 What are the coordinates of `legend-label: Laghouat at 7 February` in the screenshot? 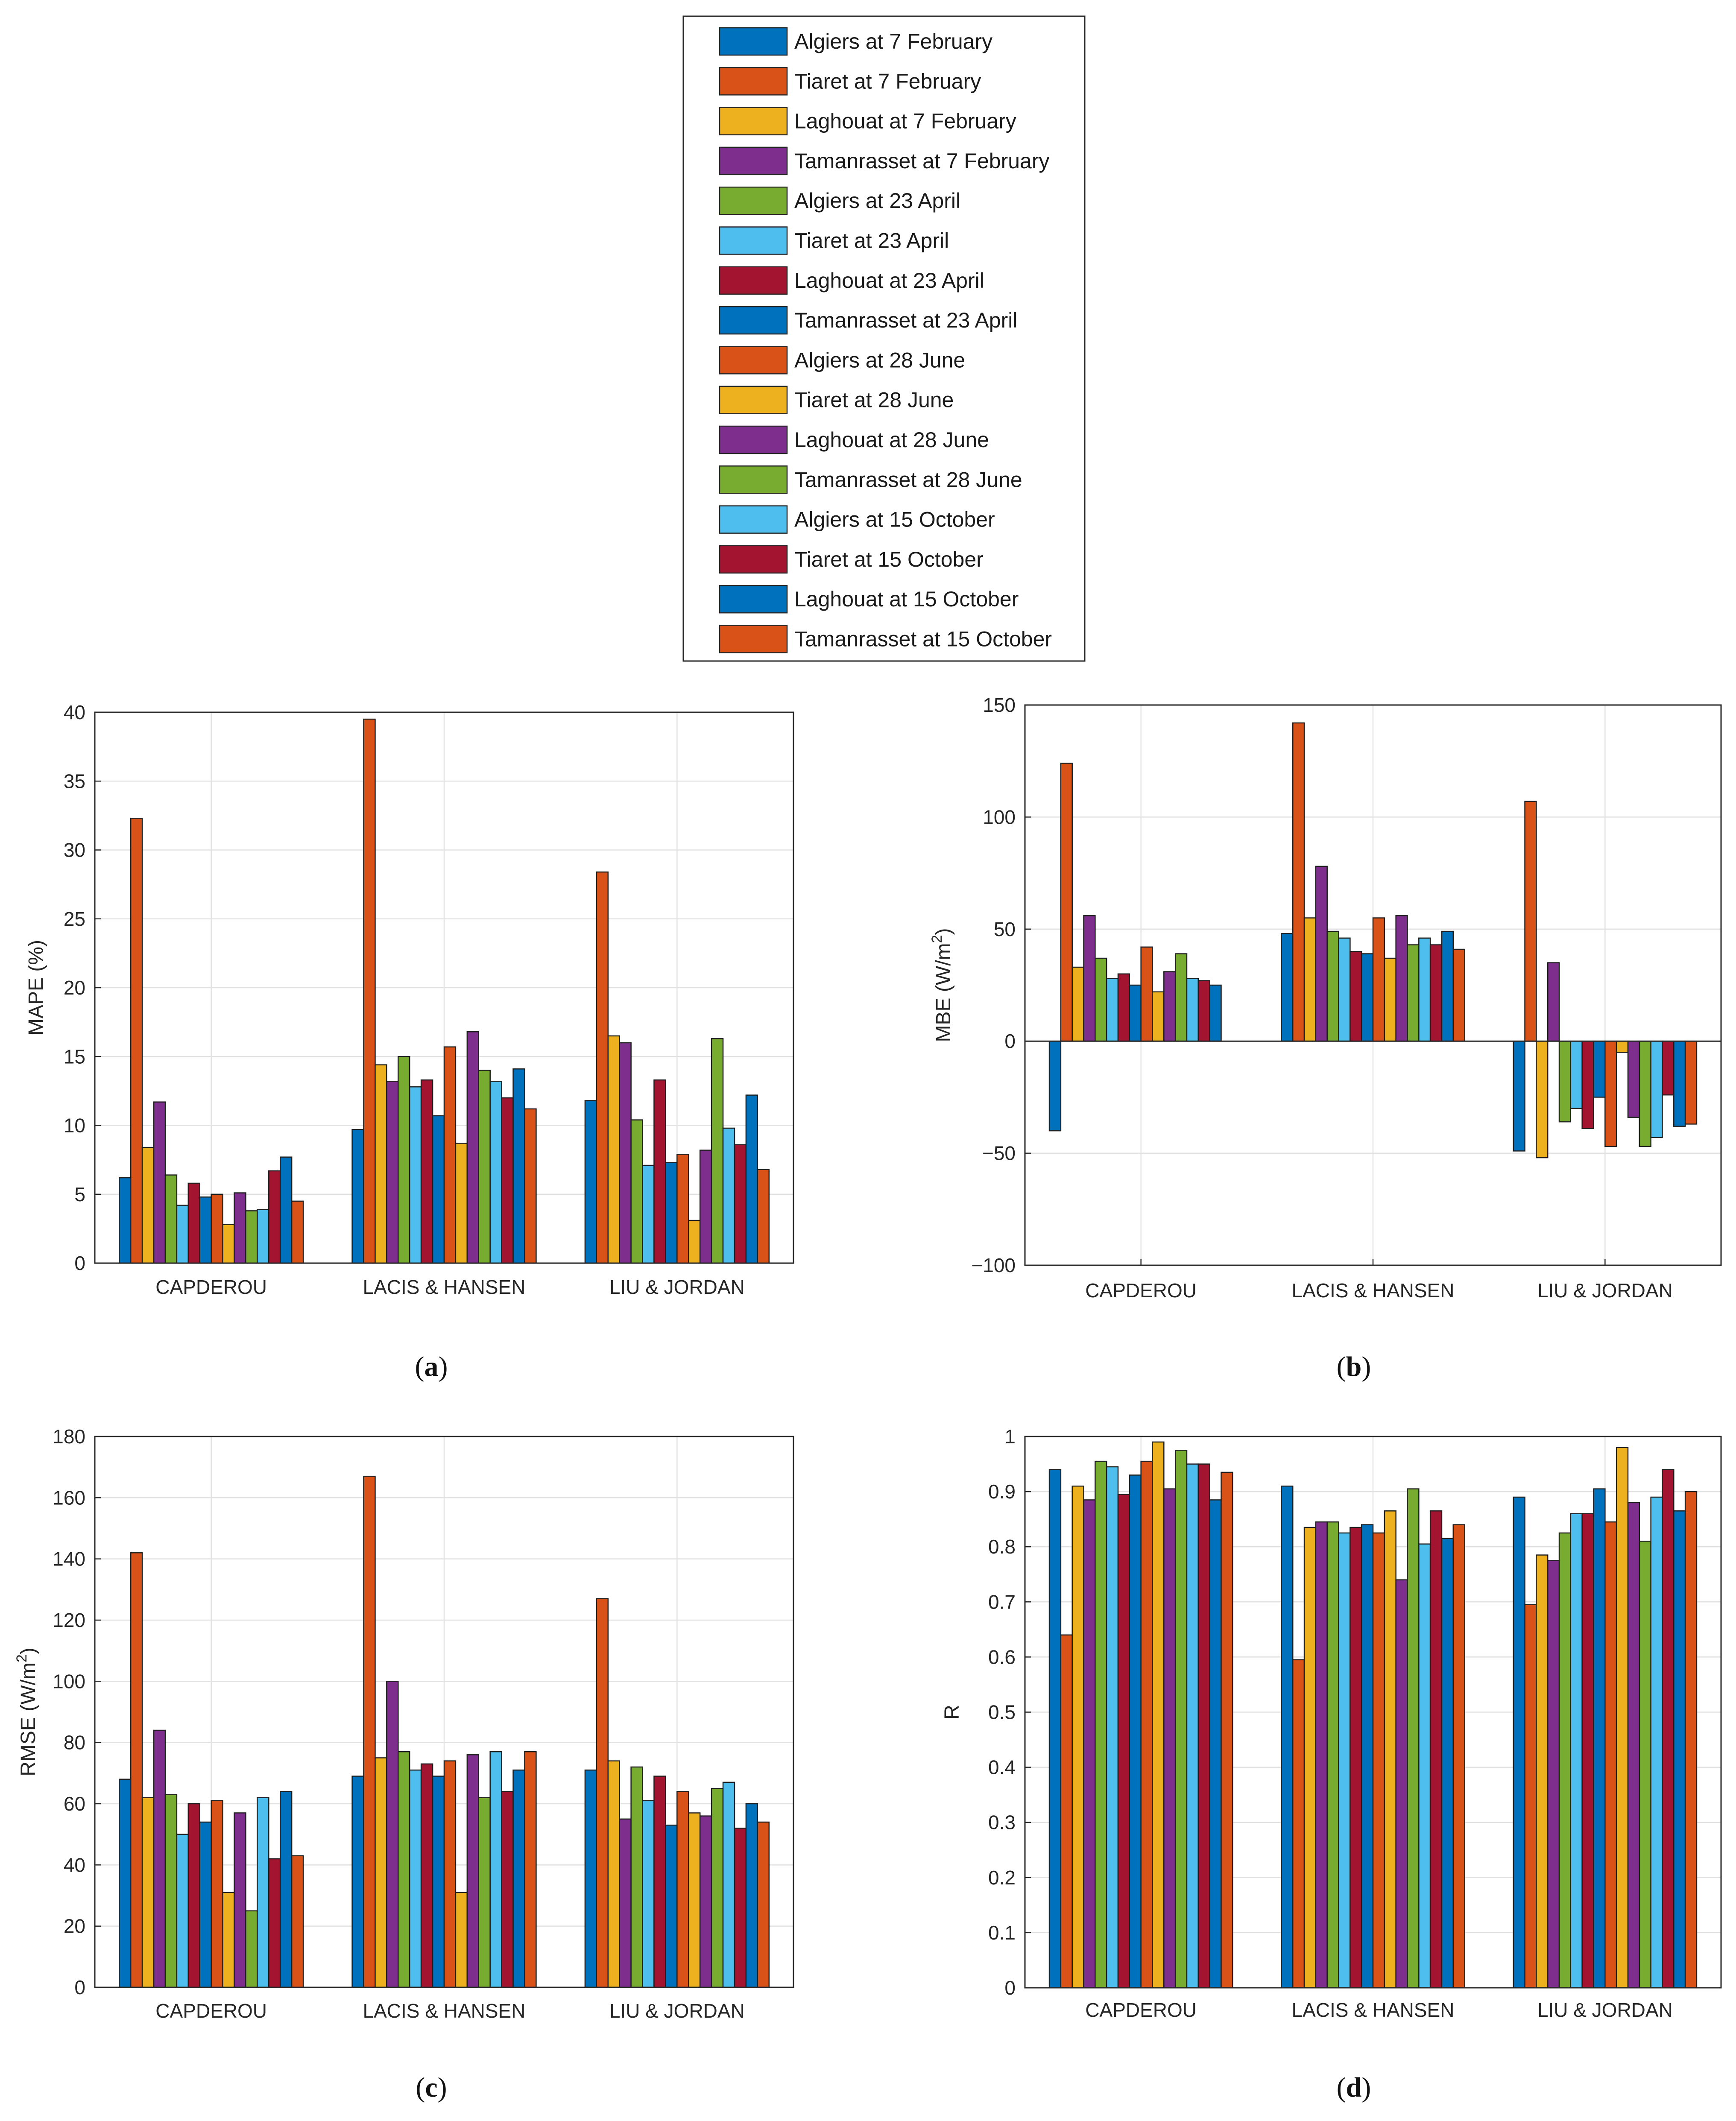 It's located at (905, 121).